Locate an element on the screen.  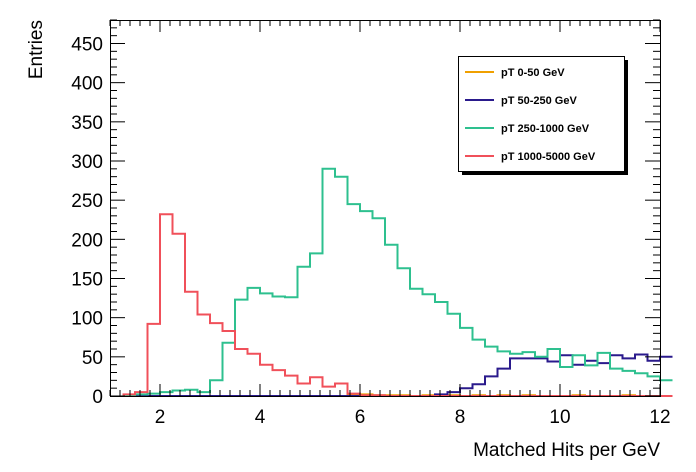
y-tick-label: 150 is located at coordinates (87, 280).